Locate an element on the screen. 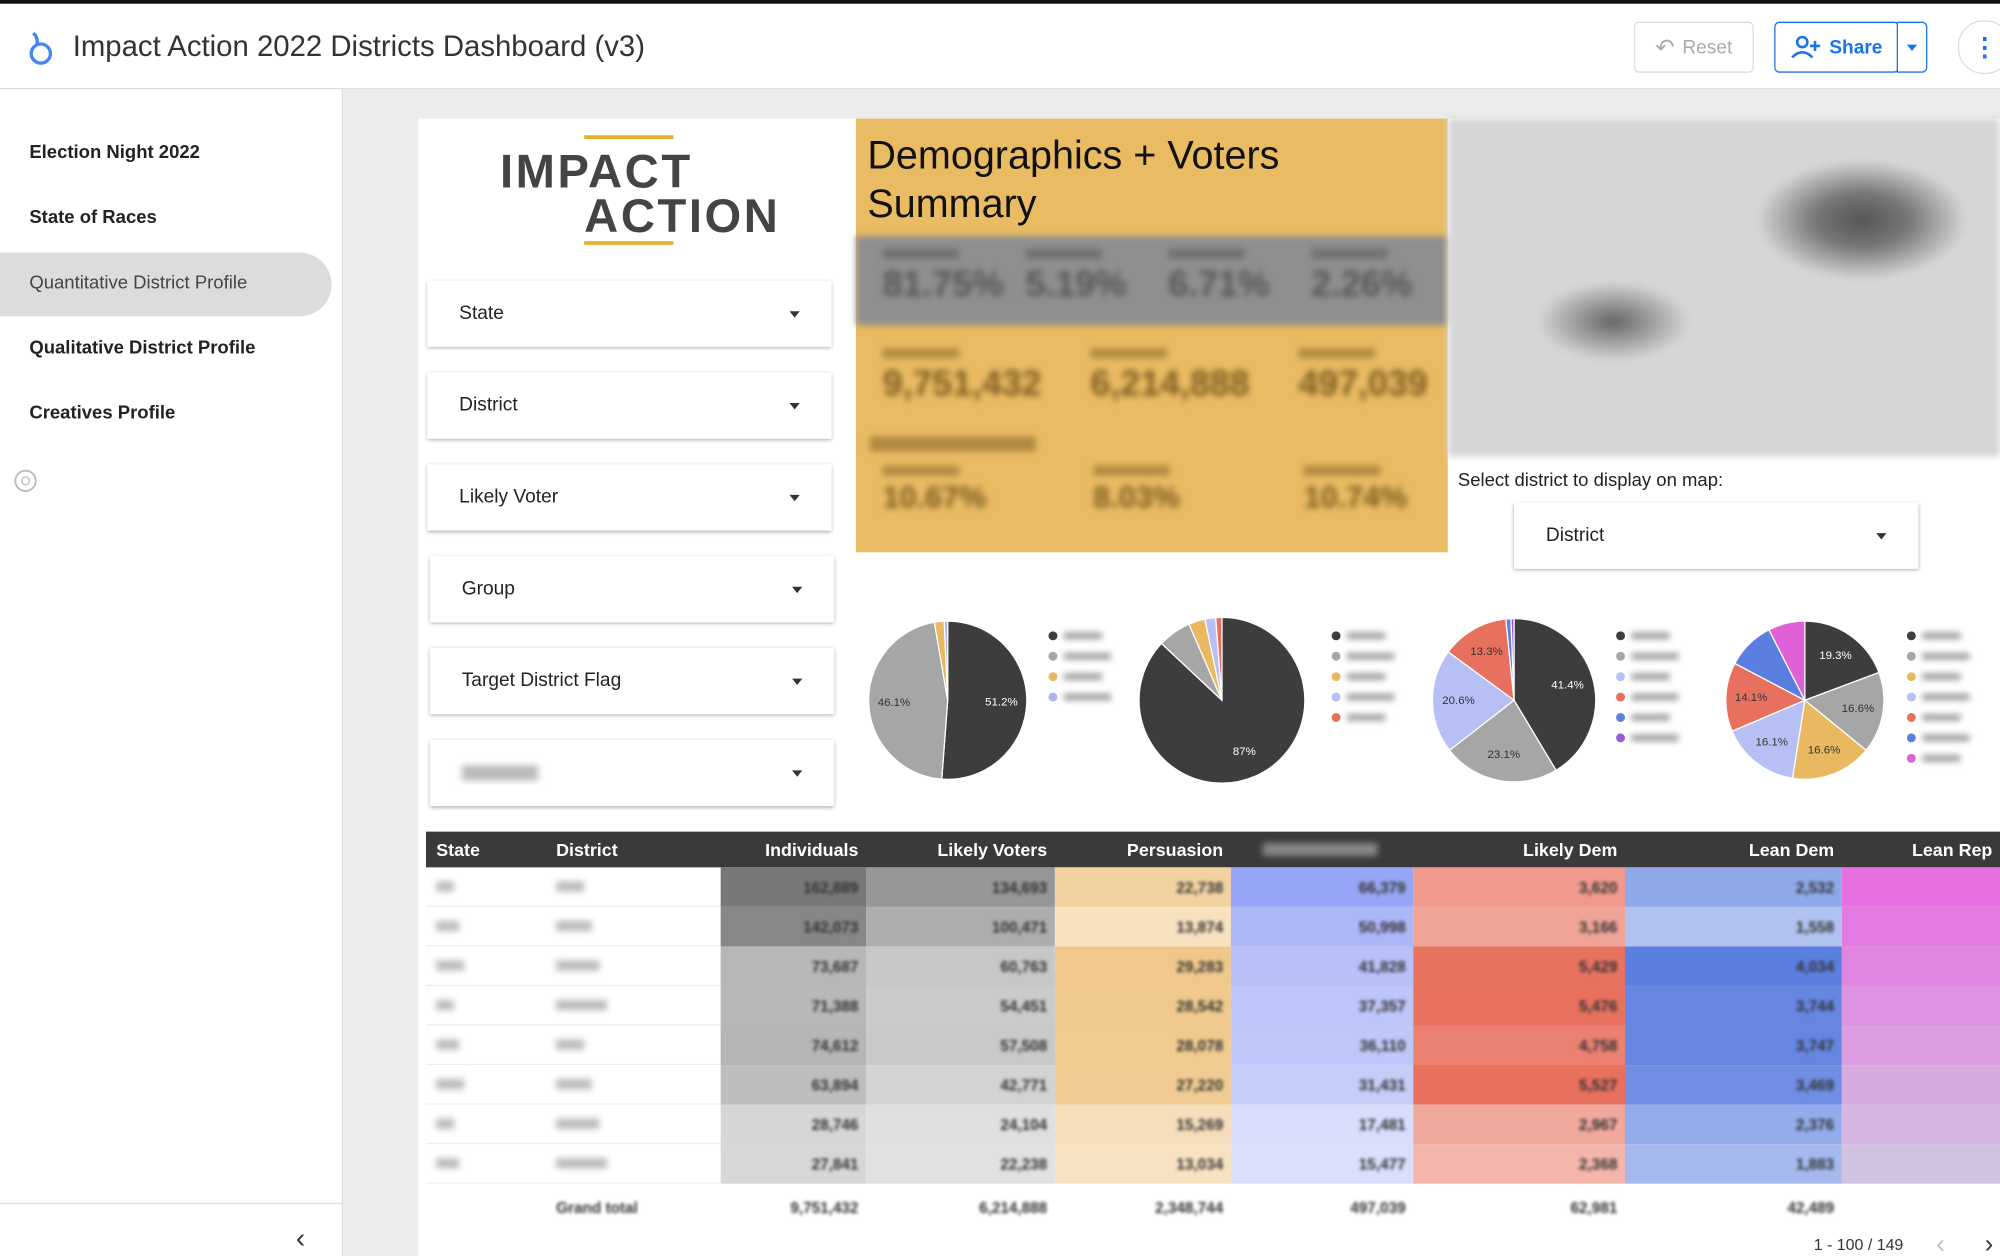  grand-total-value: 497,039 is located at coordinates (1378, 1207).